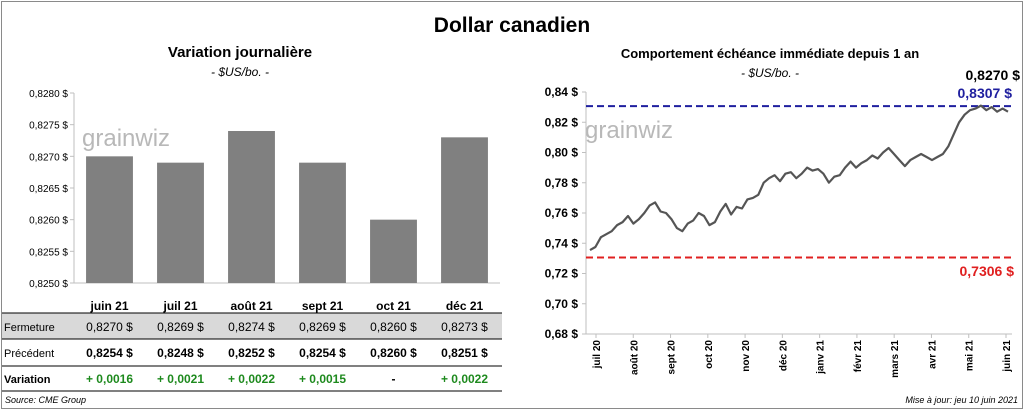  Describe the element at coordinates (562, 92) in the screenshot. I see `y-tick-label: 0,84 $` at that location.